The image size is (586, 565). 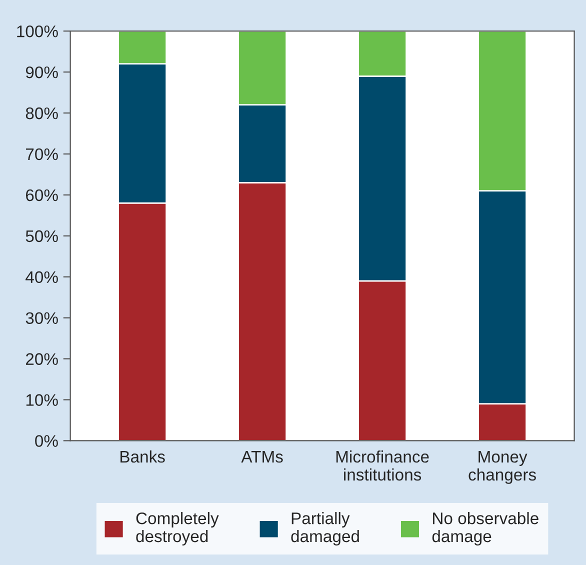 What do you see at coordinates (325, 529) in the screenshot?
I see `legend-label: Partially damaged` at bounding box center [325, 529].